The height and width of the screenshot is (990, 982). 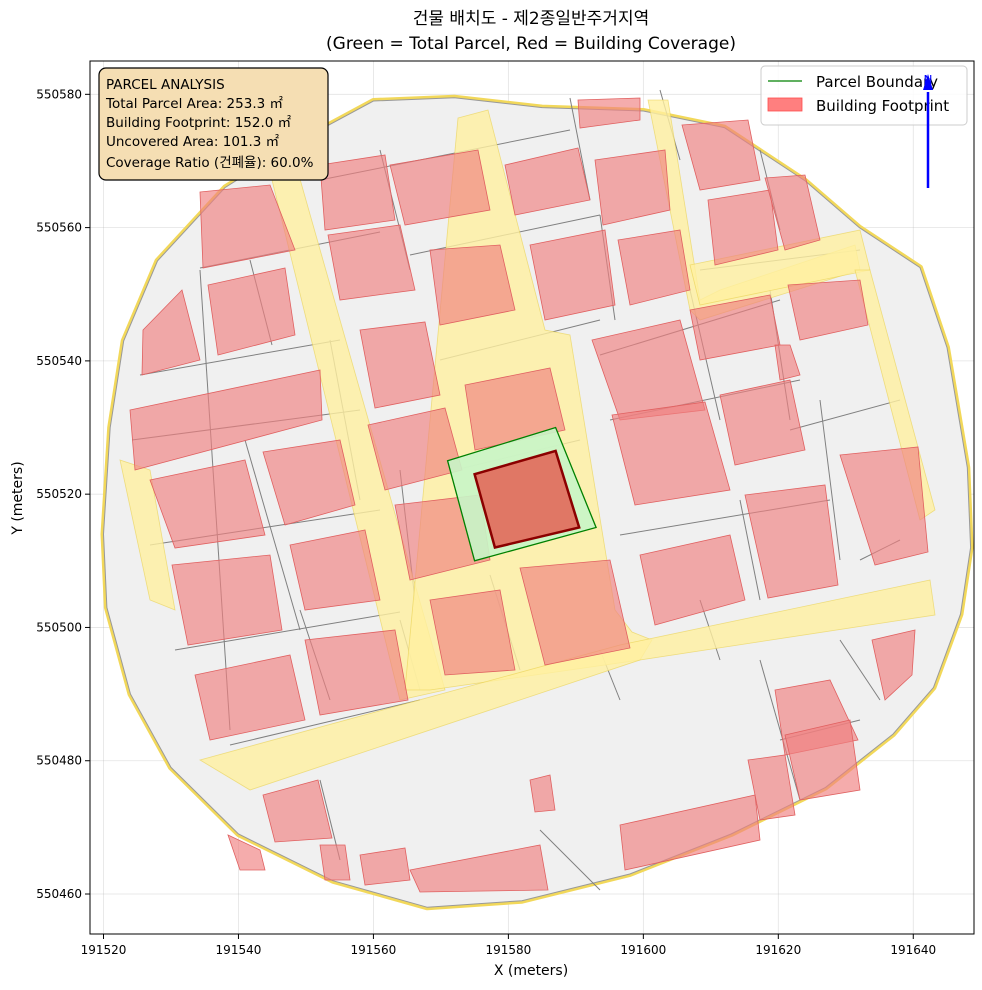 I want to click on target-building-footprint, so click(x=527, y=499).